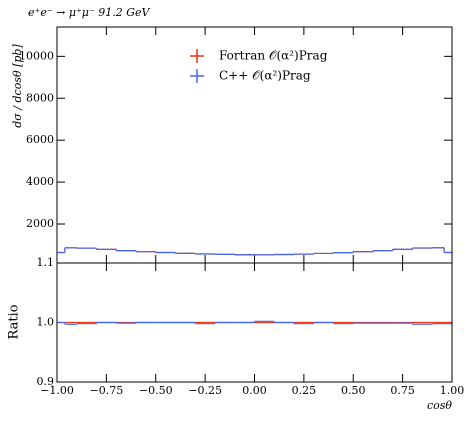 The width and height of the screenshot is (467, 421). I want to click on x-axis-label: cosθ, so click(439, 405).